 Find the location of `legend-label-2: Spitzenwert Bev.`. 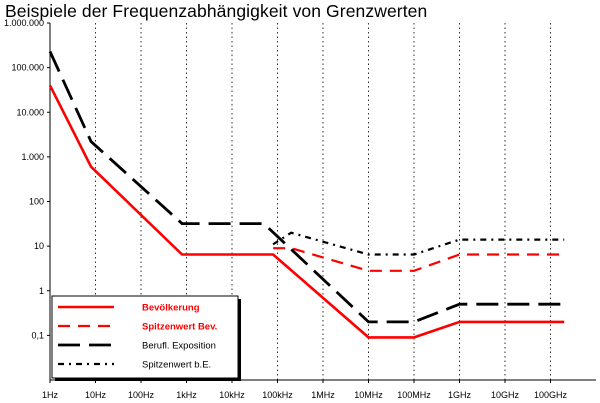

legend-label-2: Spitzenwert Bev. is located at coordinates (179, 327).